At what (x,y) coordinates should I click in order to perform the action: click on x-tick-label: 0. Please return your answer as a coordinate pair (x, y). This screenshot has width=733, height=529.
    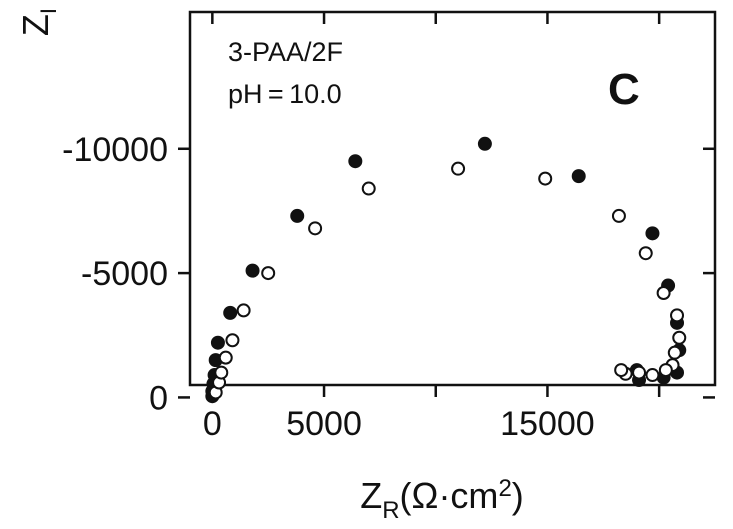
    Looking at the image, I should click on (212, 424).